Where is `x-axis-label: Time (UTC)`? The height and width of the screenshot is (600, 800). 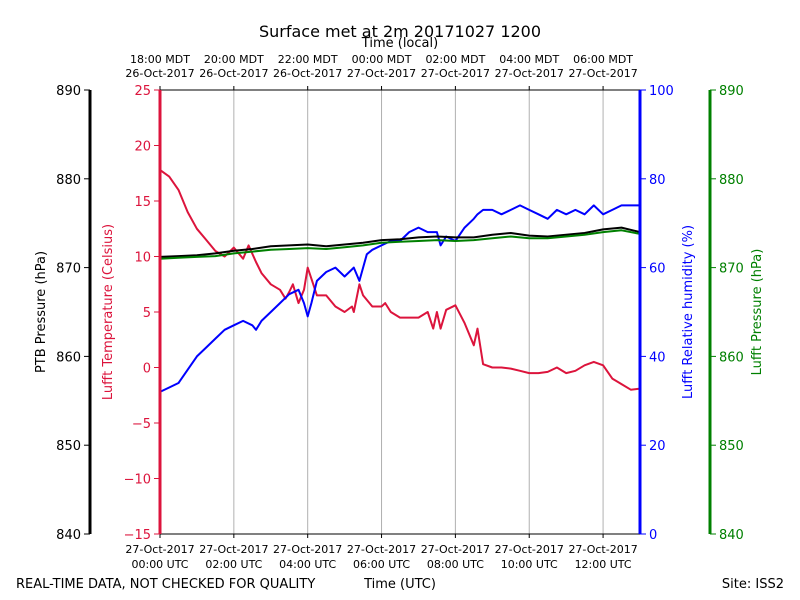
x-axis-label: Time (UTC) is located at coordinates (399, 584).